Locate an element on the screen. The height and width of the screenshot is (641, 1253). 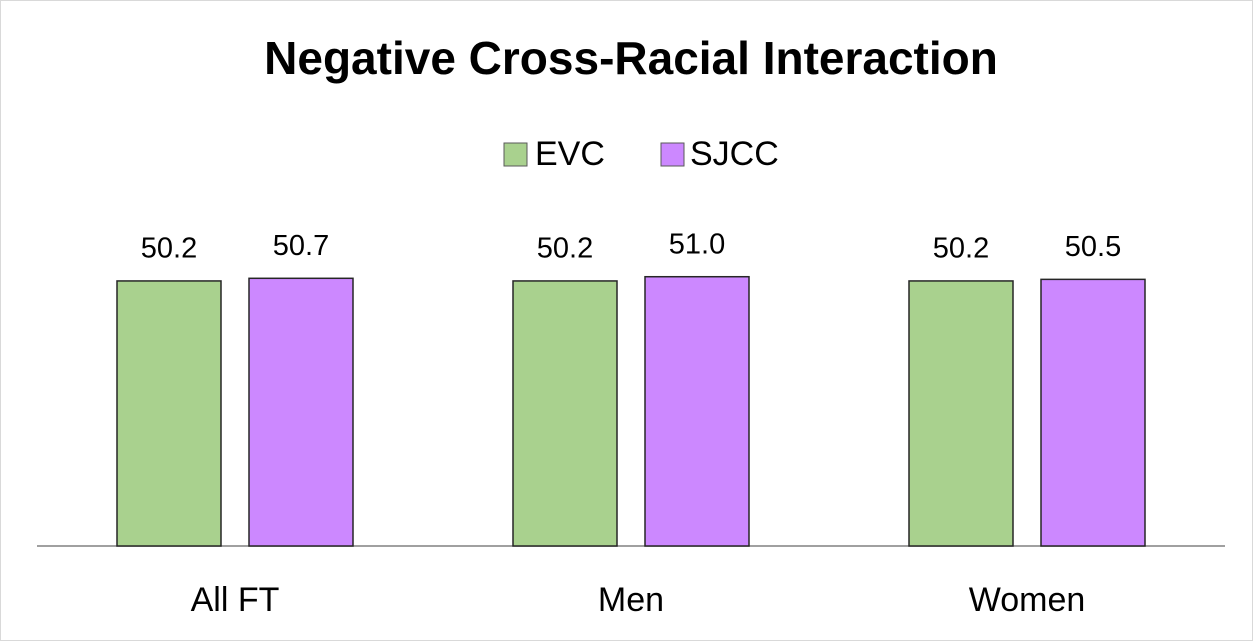
chart-title: Negative Cross-Racial Interaction is located at coordinates (631, 58).